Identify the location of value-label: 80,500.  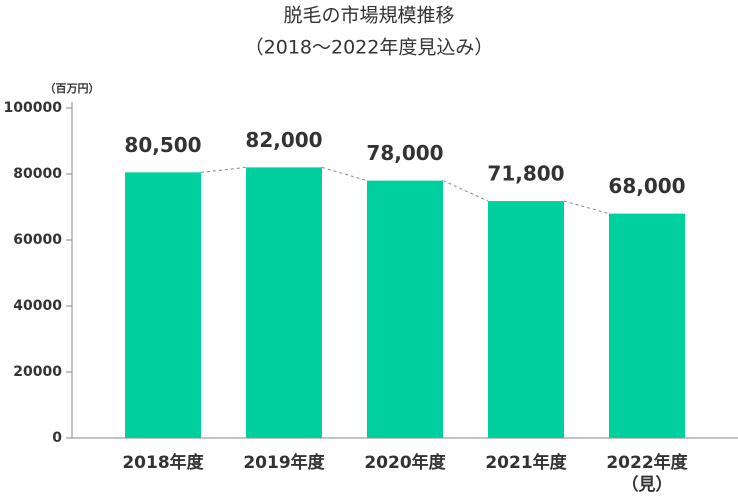
(162, 145).